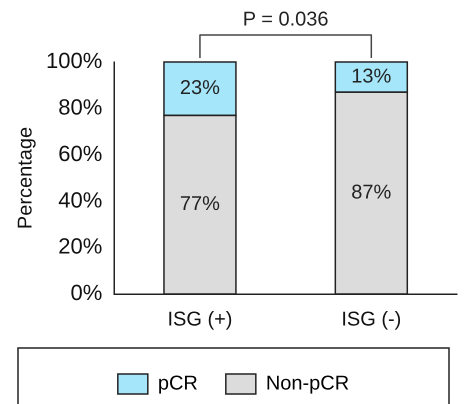 This screenshot has width=475, height=404. I want to click on y-tick-label: 20%, so click(80, 246).